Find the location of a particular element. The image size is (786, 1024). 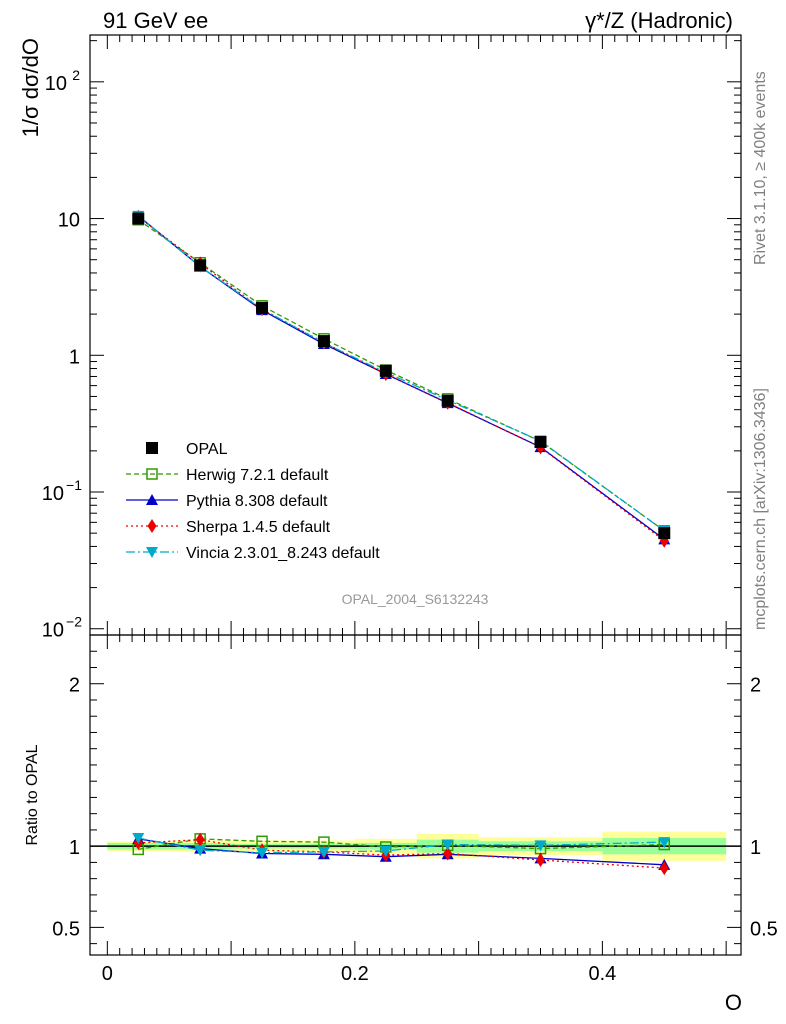

ratio-y-axis-label: Ratio to OPAL is located at coordinates (32, 794).